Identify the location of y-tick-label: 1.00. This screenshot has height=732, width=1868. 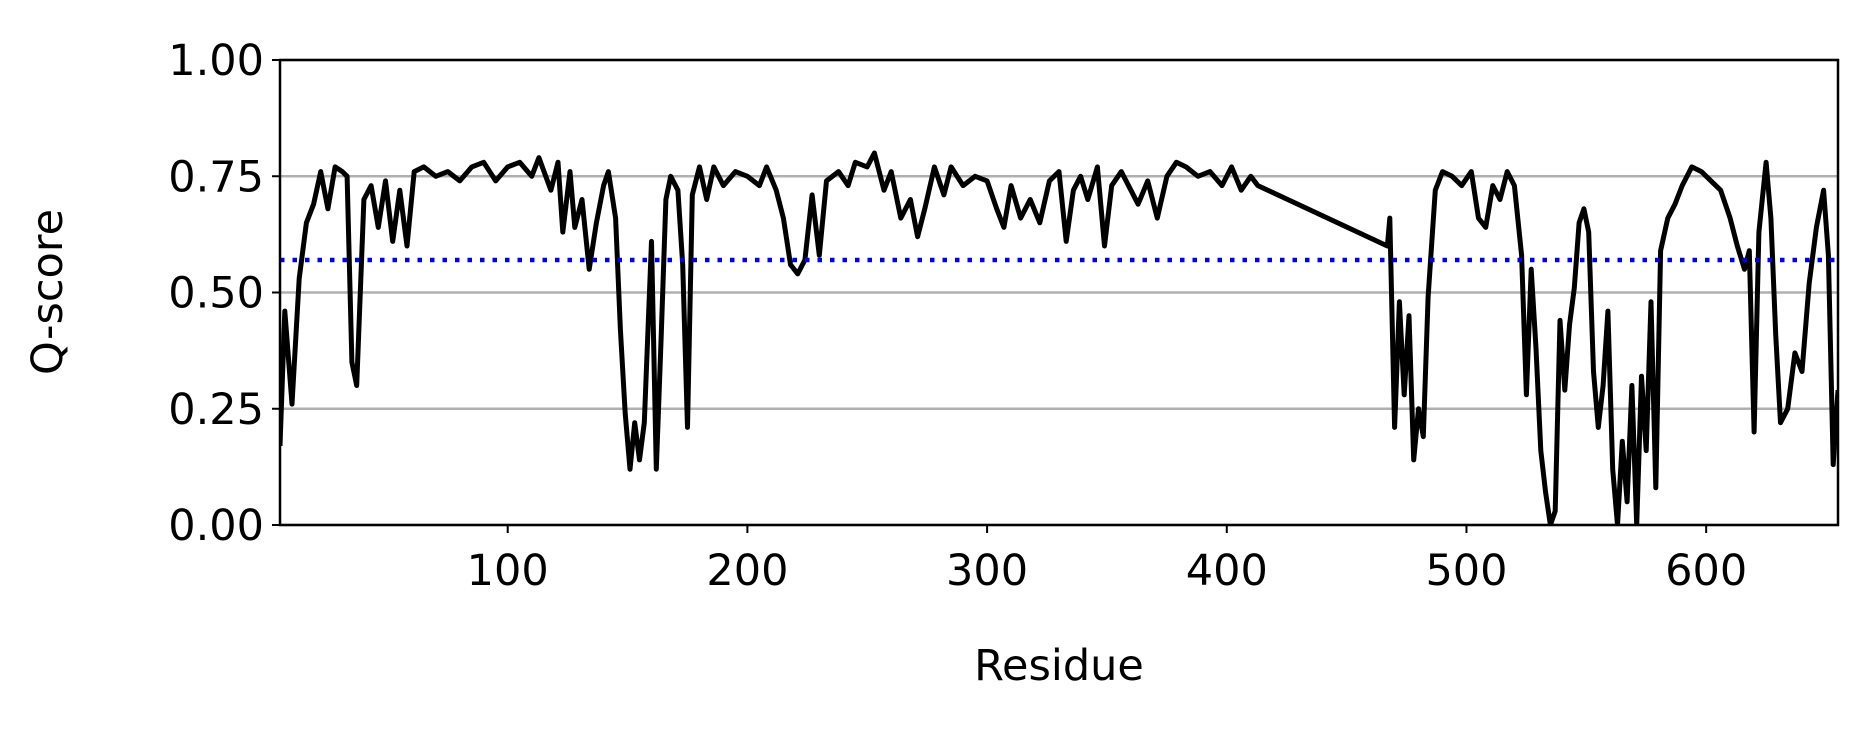
(216, 61).